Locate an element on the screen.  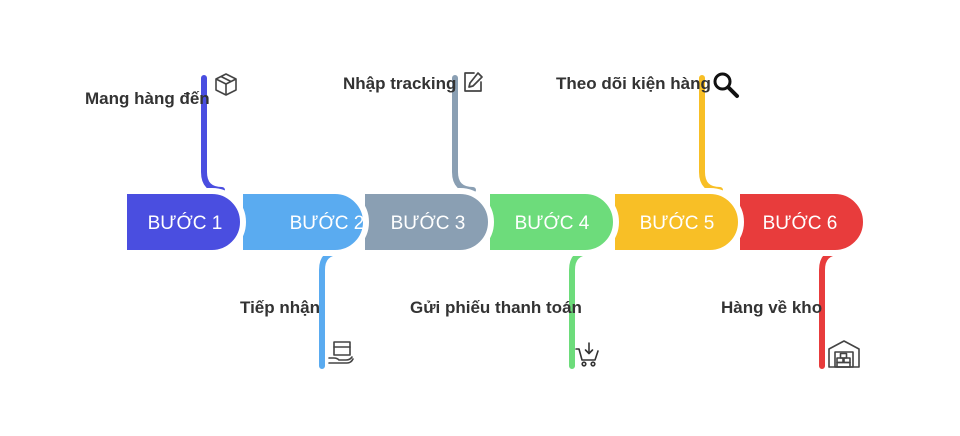
step-label-6: BƯỚC 6 is located at coordinates (800, 223).